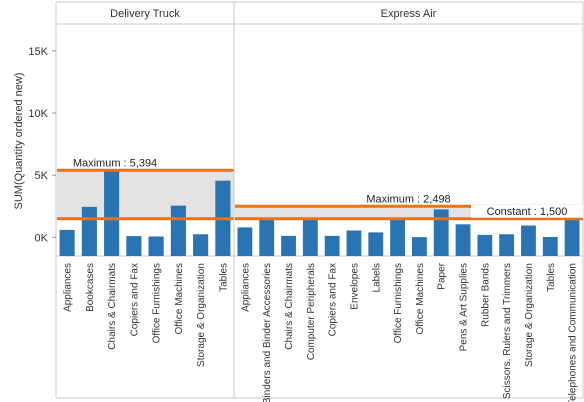 The height and width of the screenshot is (402, 584). Describe the element at coordinates (38, 52) in the screenshot. I see `y-tick-label: 15K` at that location.